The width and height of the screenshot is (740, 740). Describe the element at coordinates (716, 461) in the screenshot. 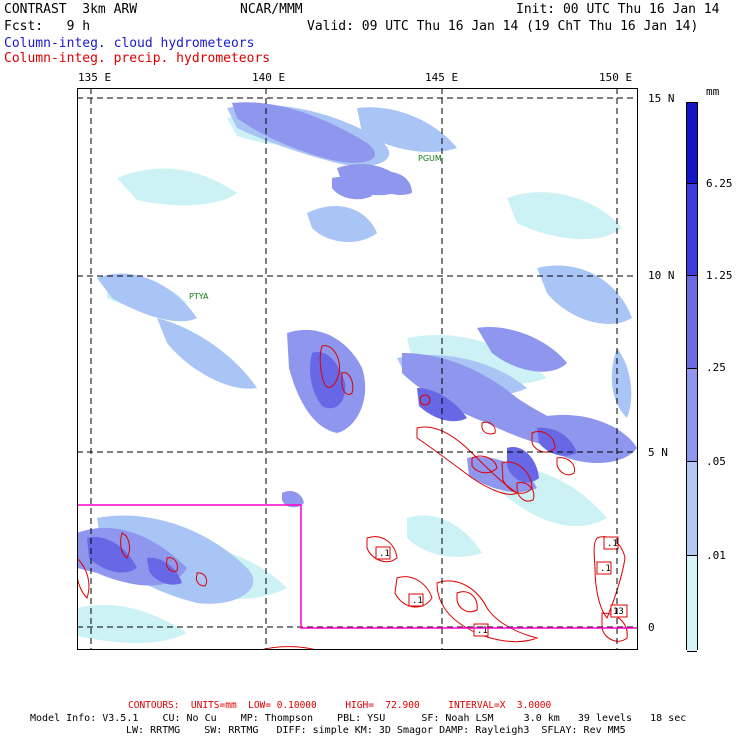

I see `colorbar-label: .05` at that location.